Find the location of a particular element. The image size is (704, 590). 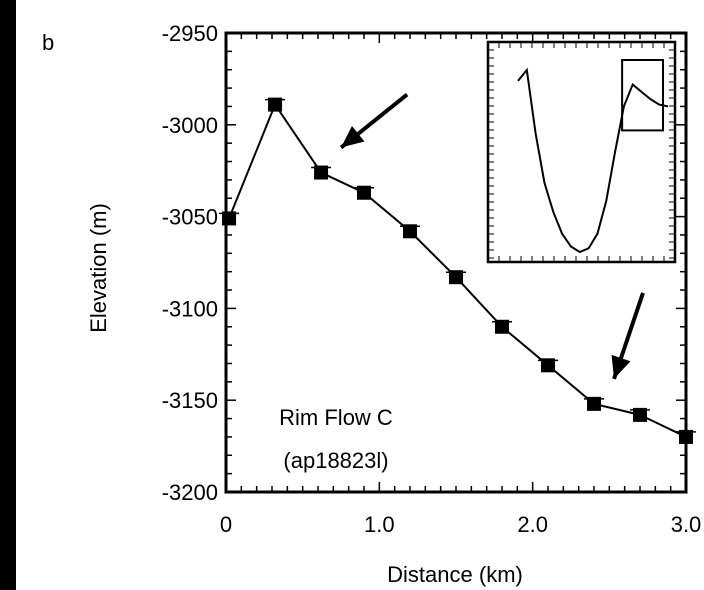

annotation-line-1: Rim Flow C is located at coordinates (336, 417).